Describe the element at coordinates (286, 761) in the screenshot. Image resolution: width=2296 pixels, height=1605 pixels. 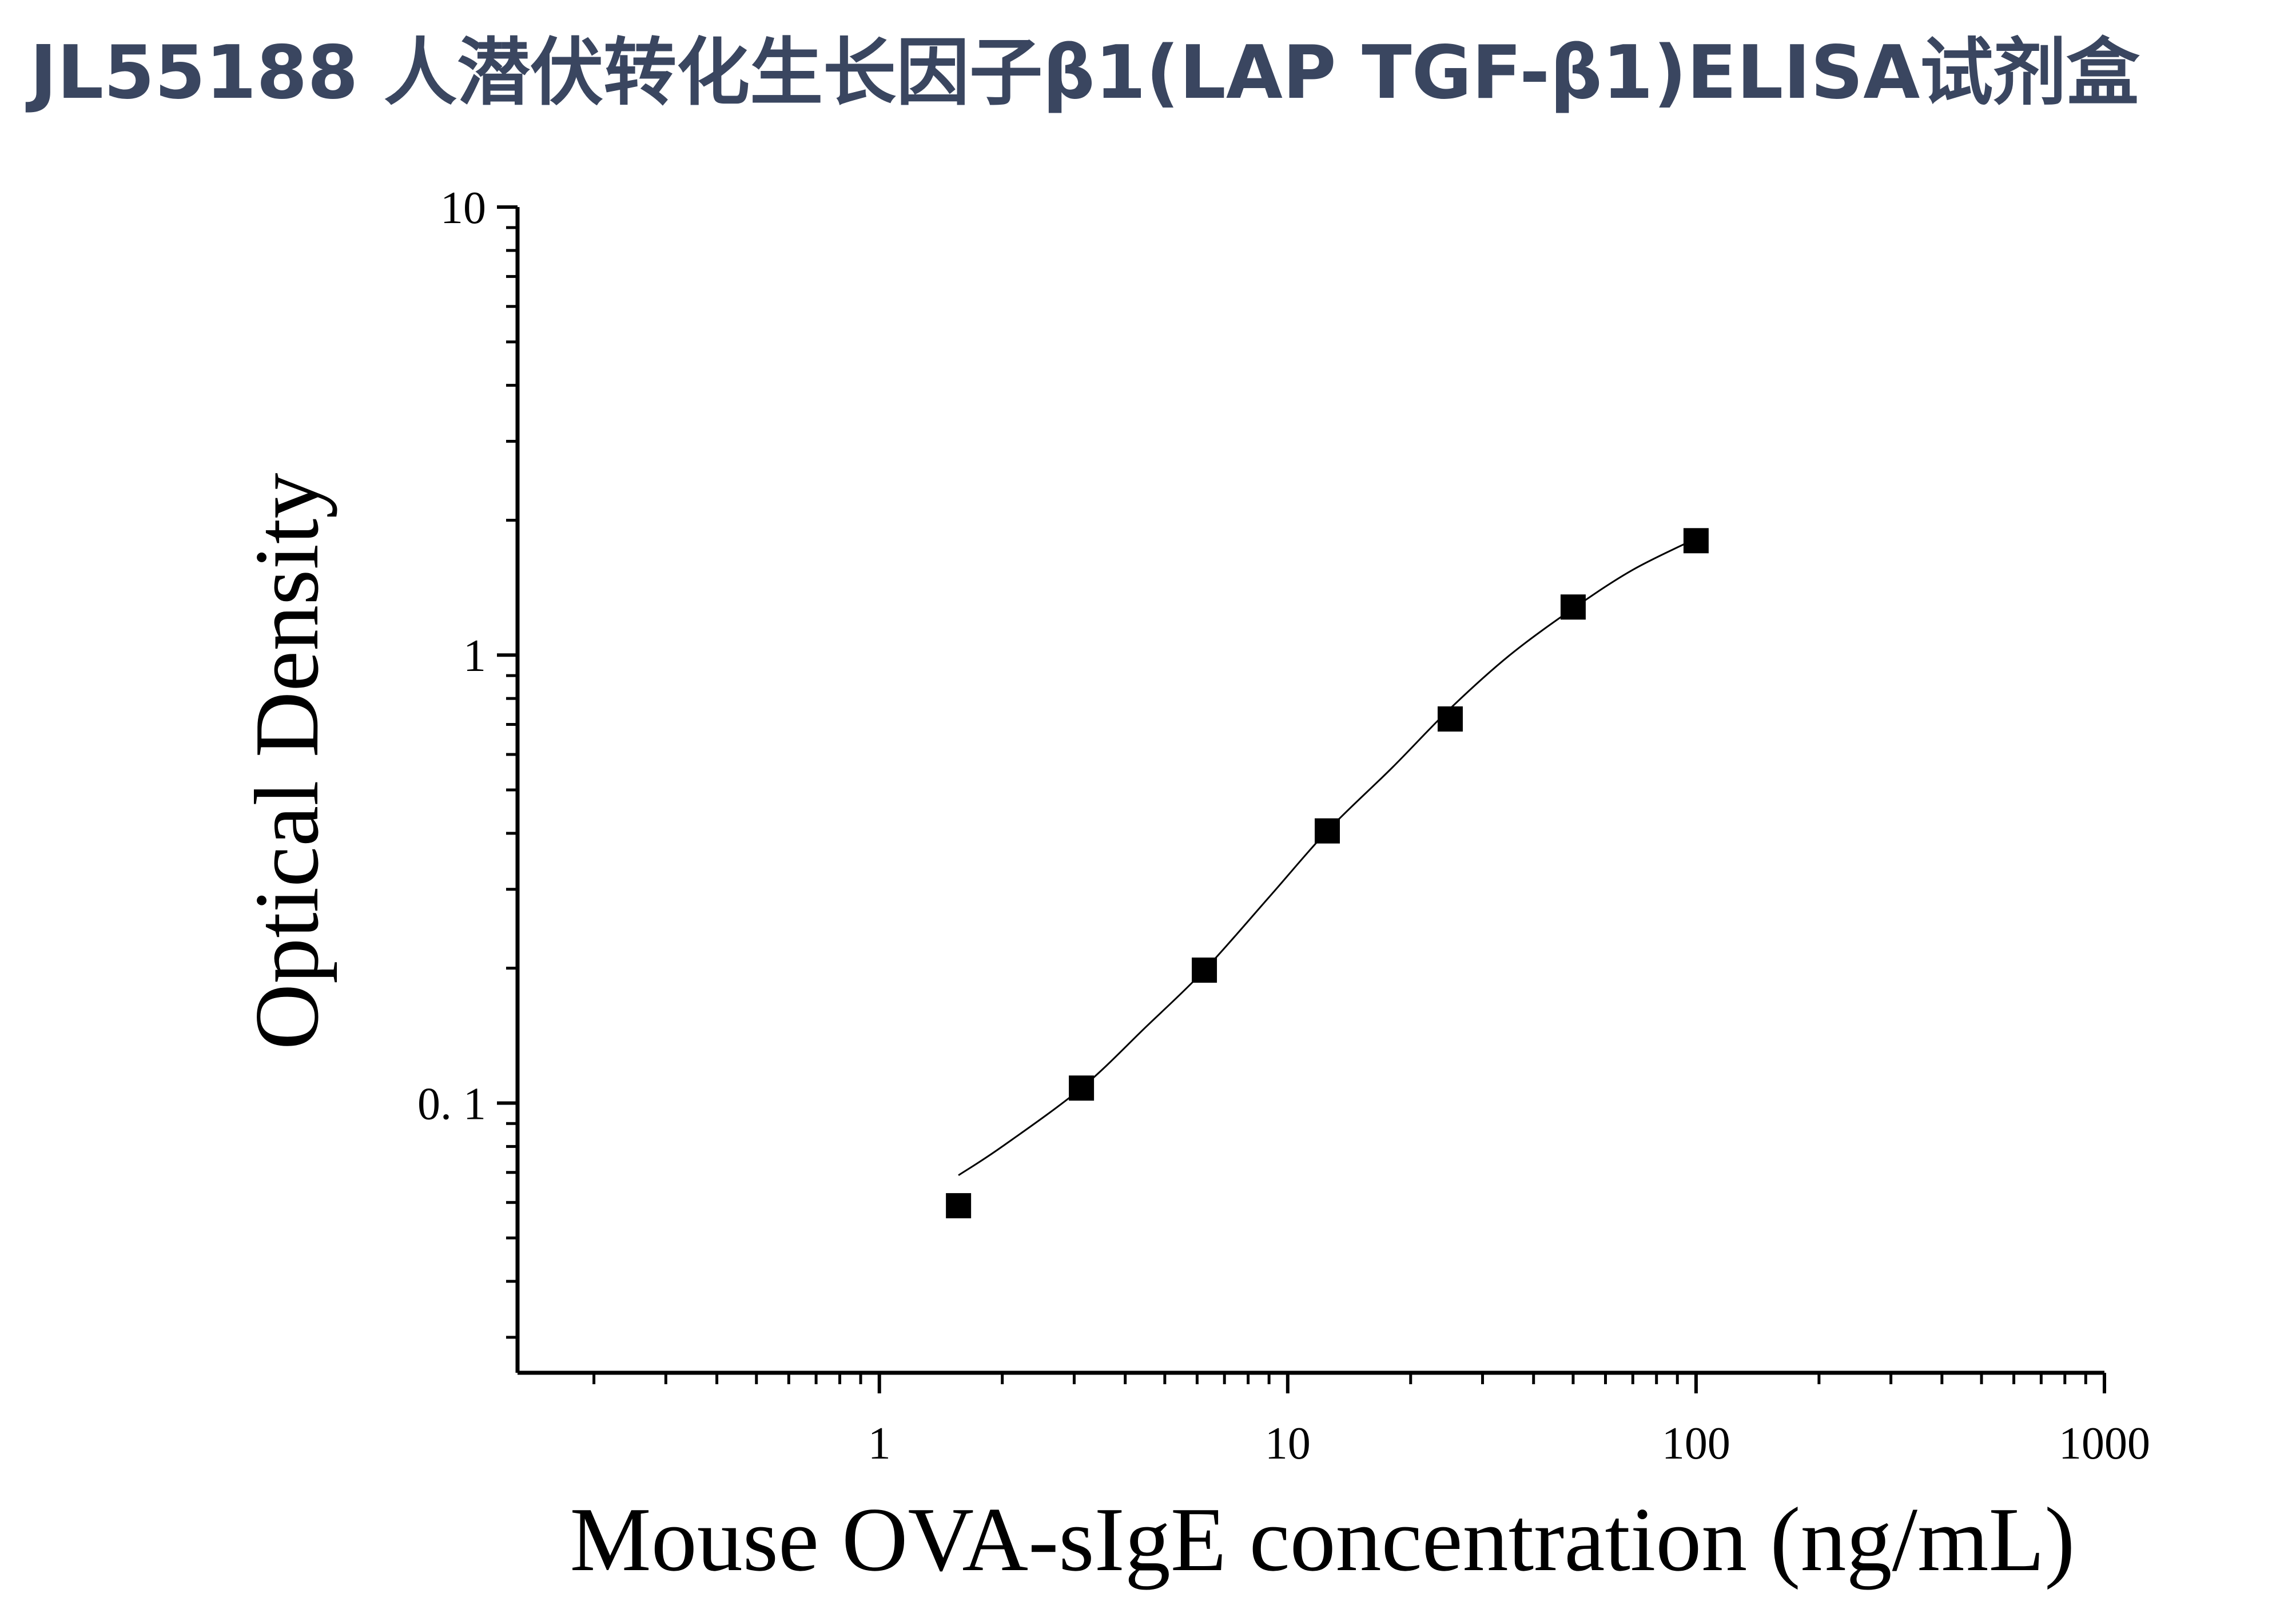
I see `y-axis-label: Optical Density` at that location.